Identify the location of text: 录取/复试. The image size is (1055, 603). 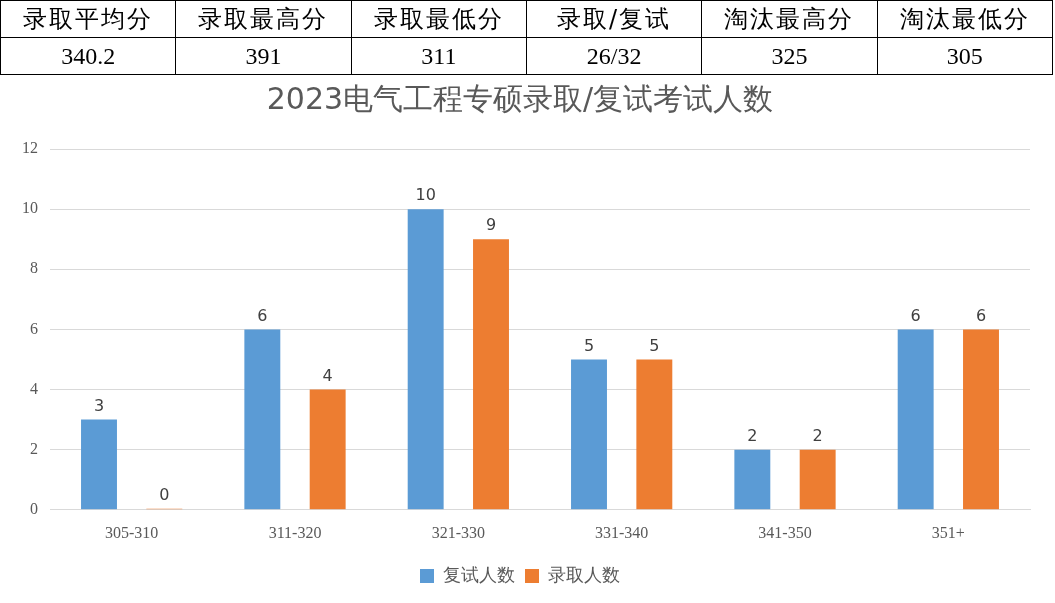
(614, 19).